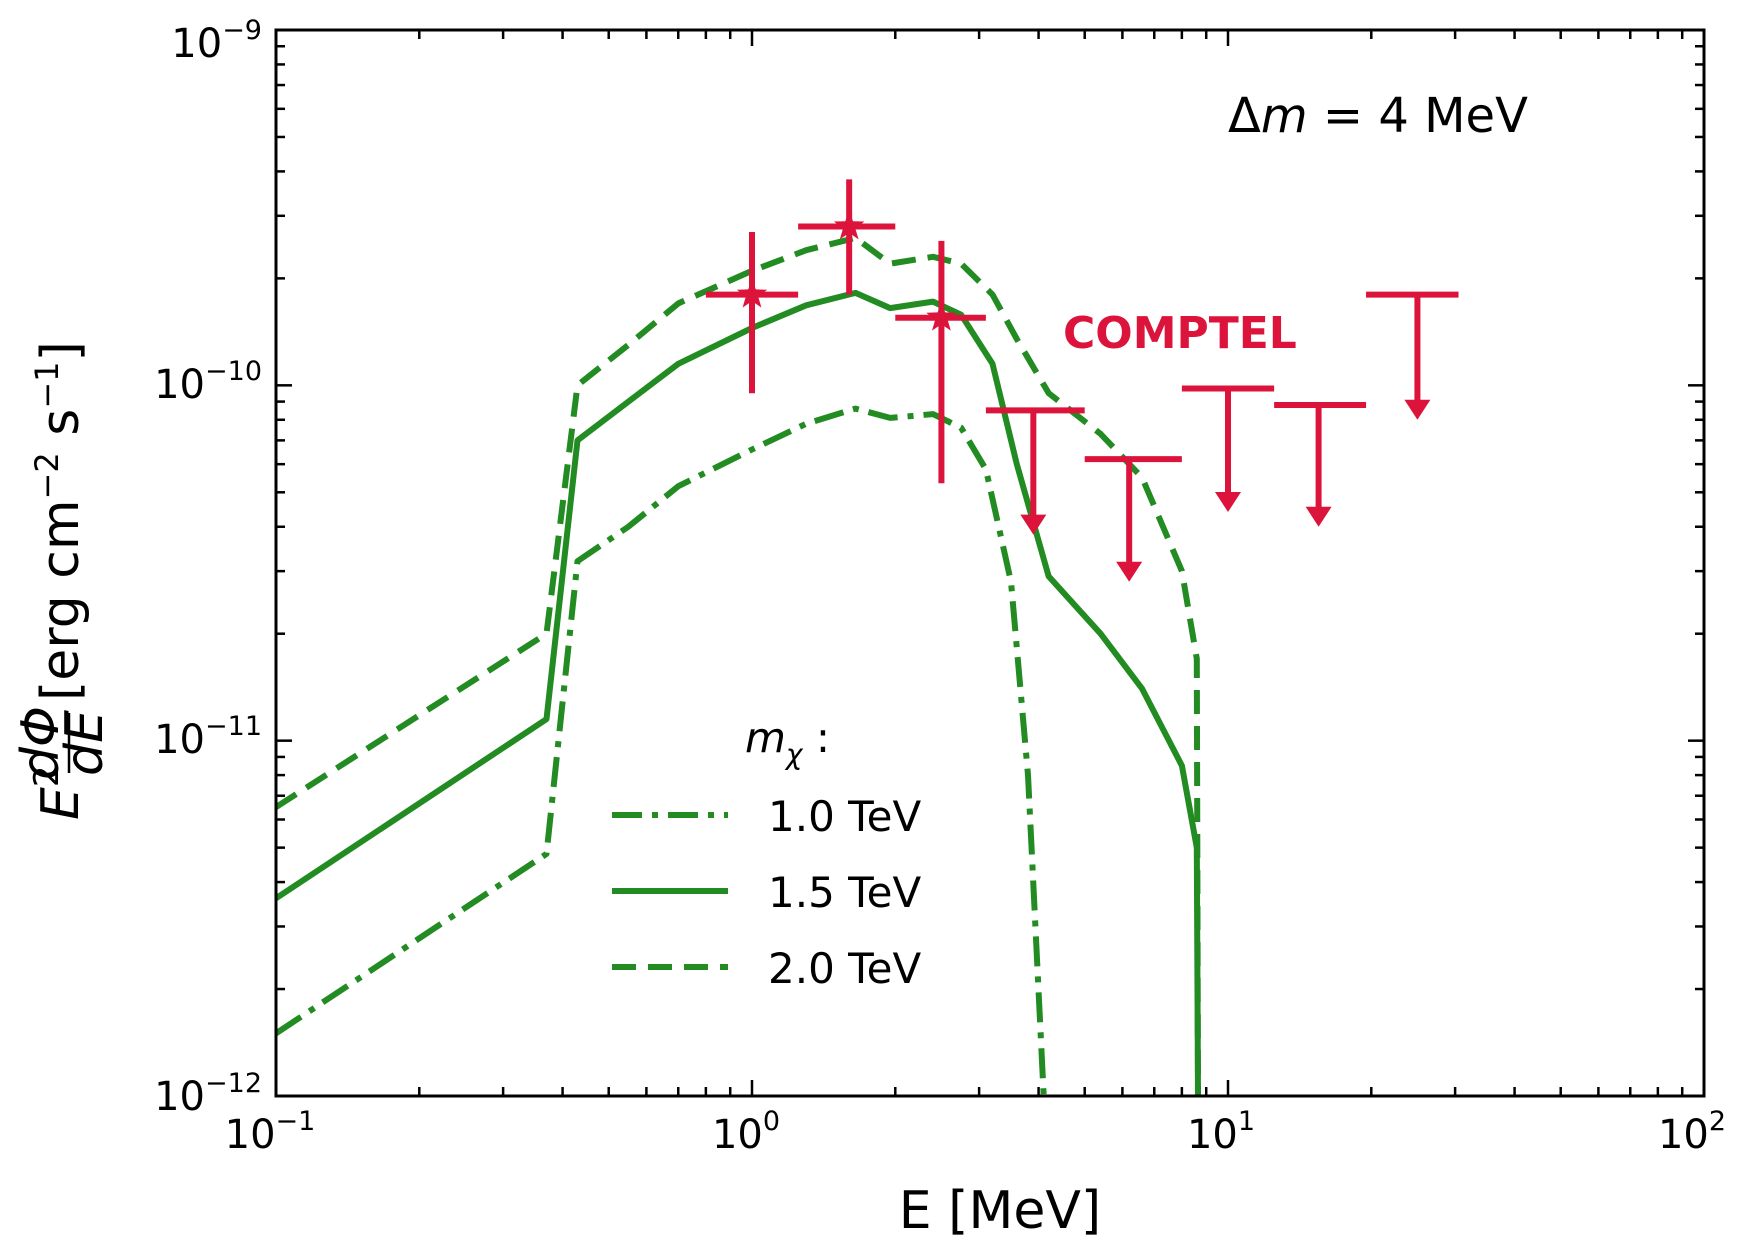 The width and height of the screenshot is (1748, 1245). What do you see at coordinates (1221, 1132) in the screenshot?
I see `x-tick-label: 10¹` at bounding box center [1221, 1132].